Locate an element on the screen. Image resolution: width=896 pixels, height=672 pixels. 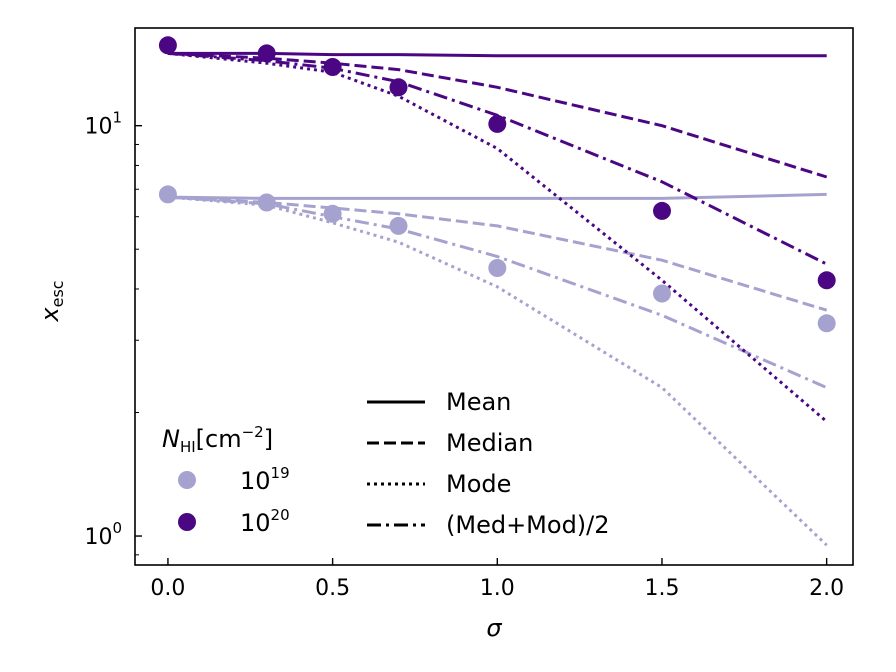
y-tick-label: 10⁰ is located at coordinates (103, 534).